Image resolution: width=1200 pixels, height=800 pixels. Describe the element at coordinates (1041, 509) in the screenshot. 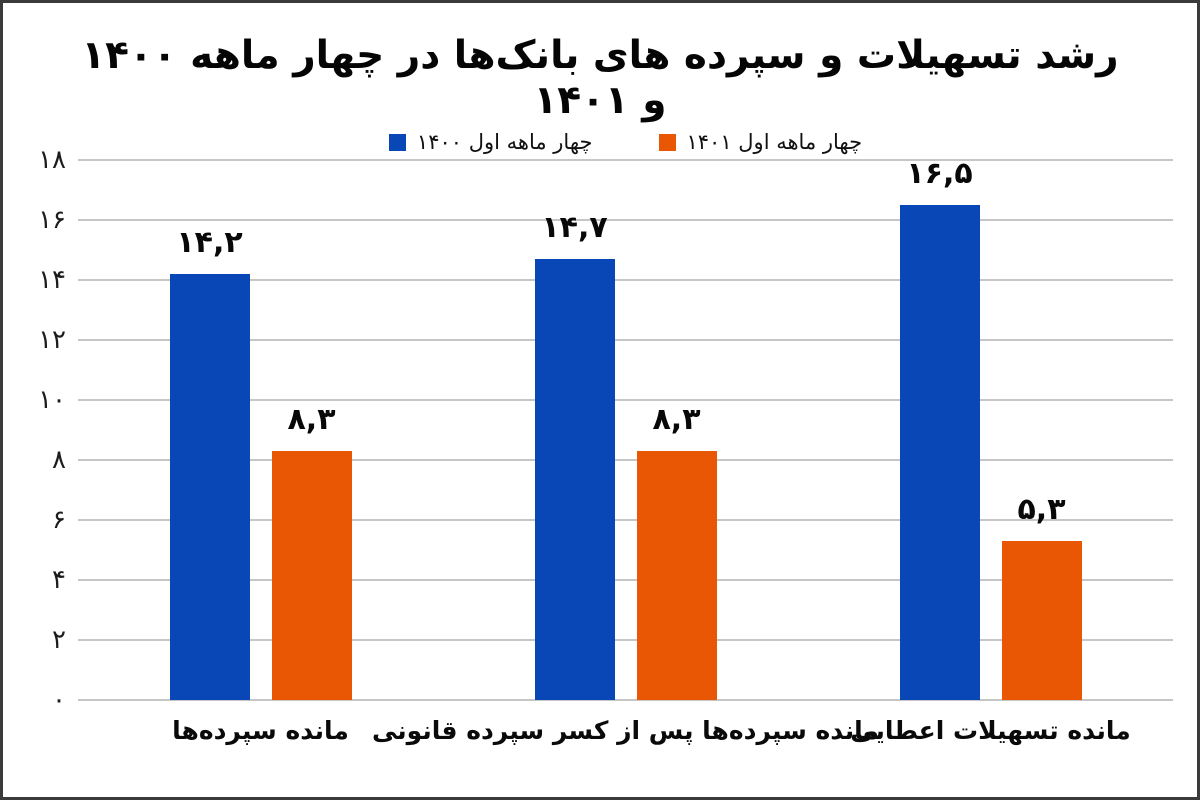

I see `bar-value-label: ۵,۳` at that location.